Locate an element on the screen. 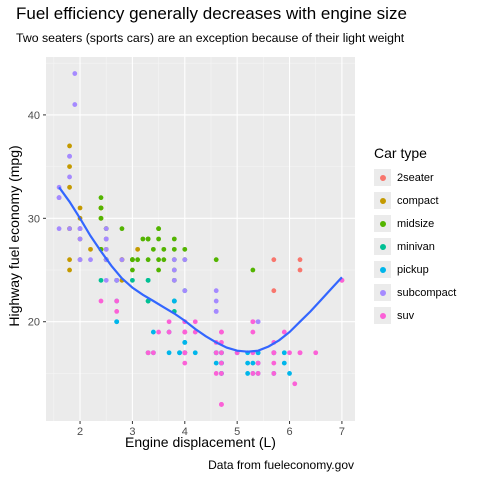 This screenshot has width=480, height=480. x-tick-label: 3 is located at coordinates (132, 432).